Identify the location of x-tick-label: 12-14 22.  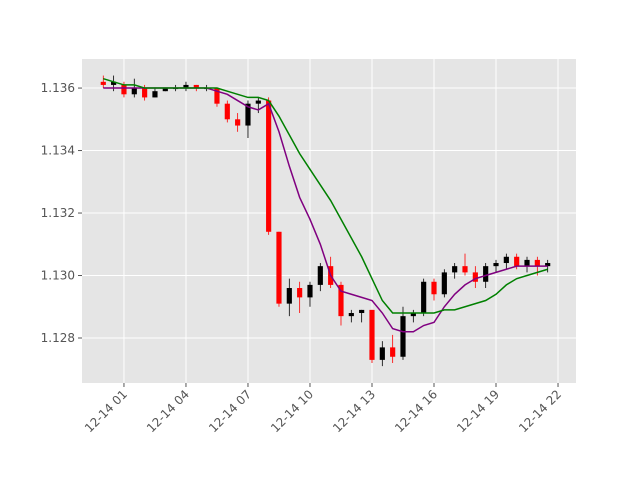
(540, 411).